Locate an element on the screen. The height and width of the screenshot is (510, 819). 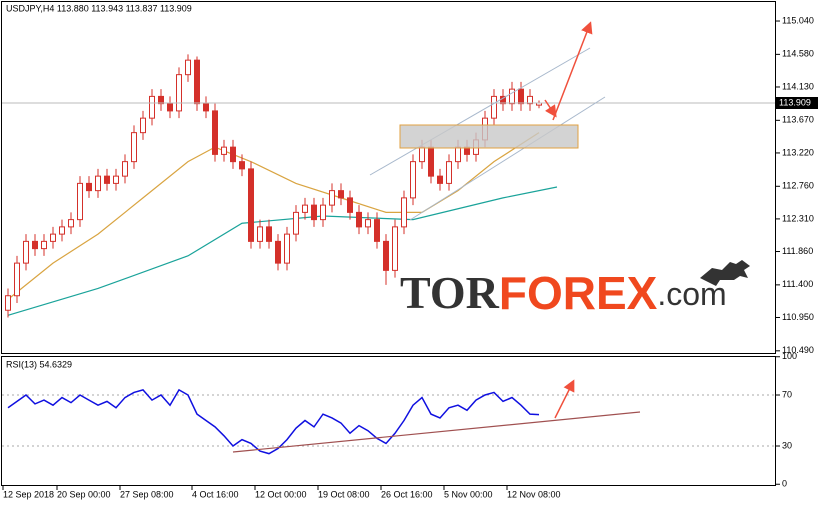
x-tick-label: 19 Oct 08:00 is located at coordinates (344, 494).